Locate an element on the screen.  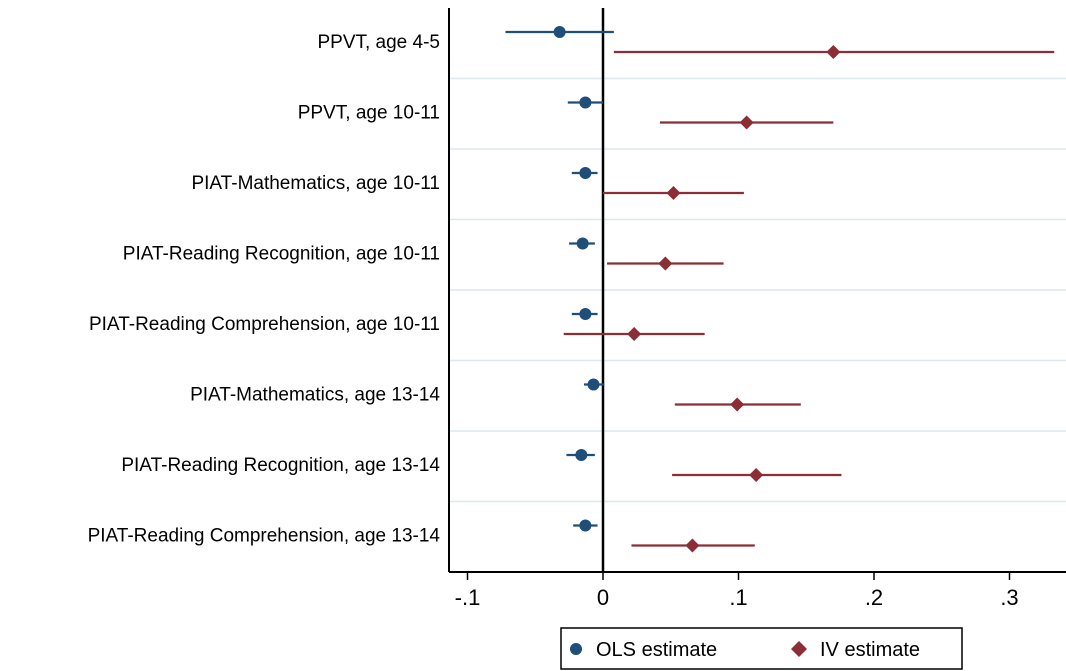
x-tick-label: .3 is located at coordinates (1009, 597).